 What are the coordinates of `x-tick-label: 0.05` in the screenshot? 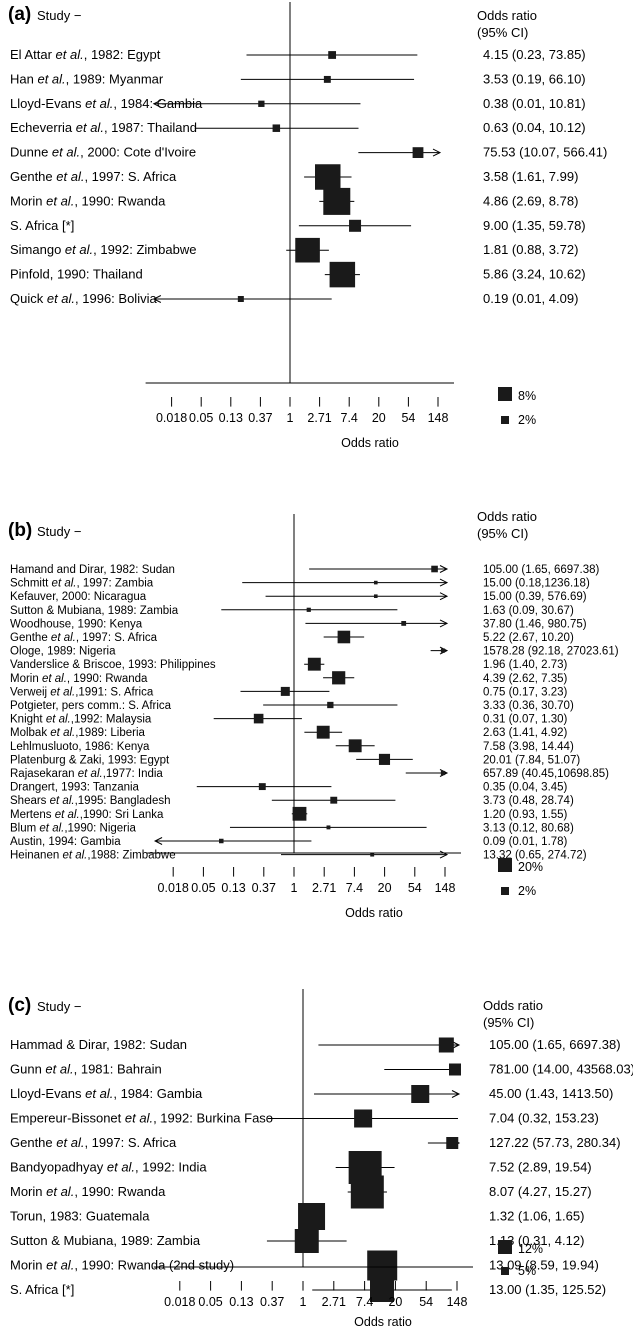 It's located at (201, 418).